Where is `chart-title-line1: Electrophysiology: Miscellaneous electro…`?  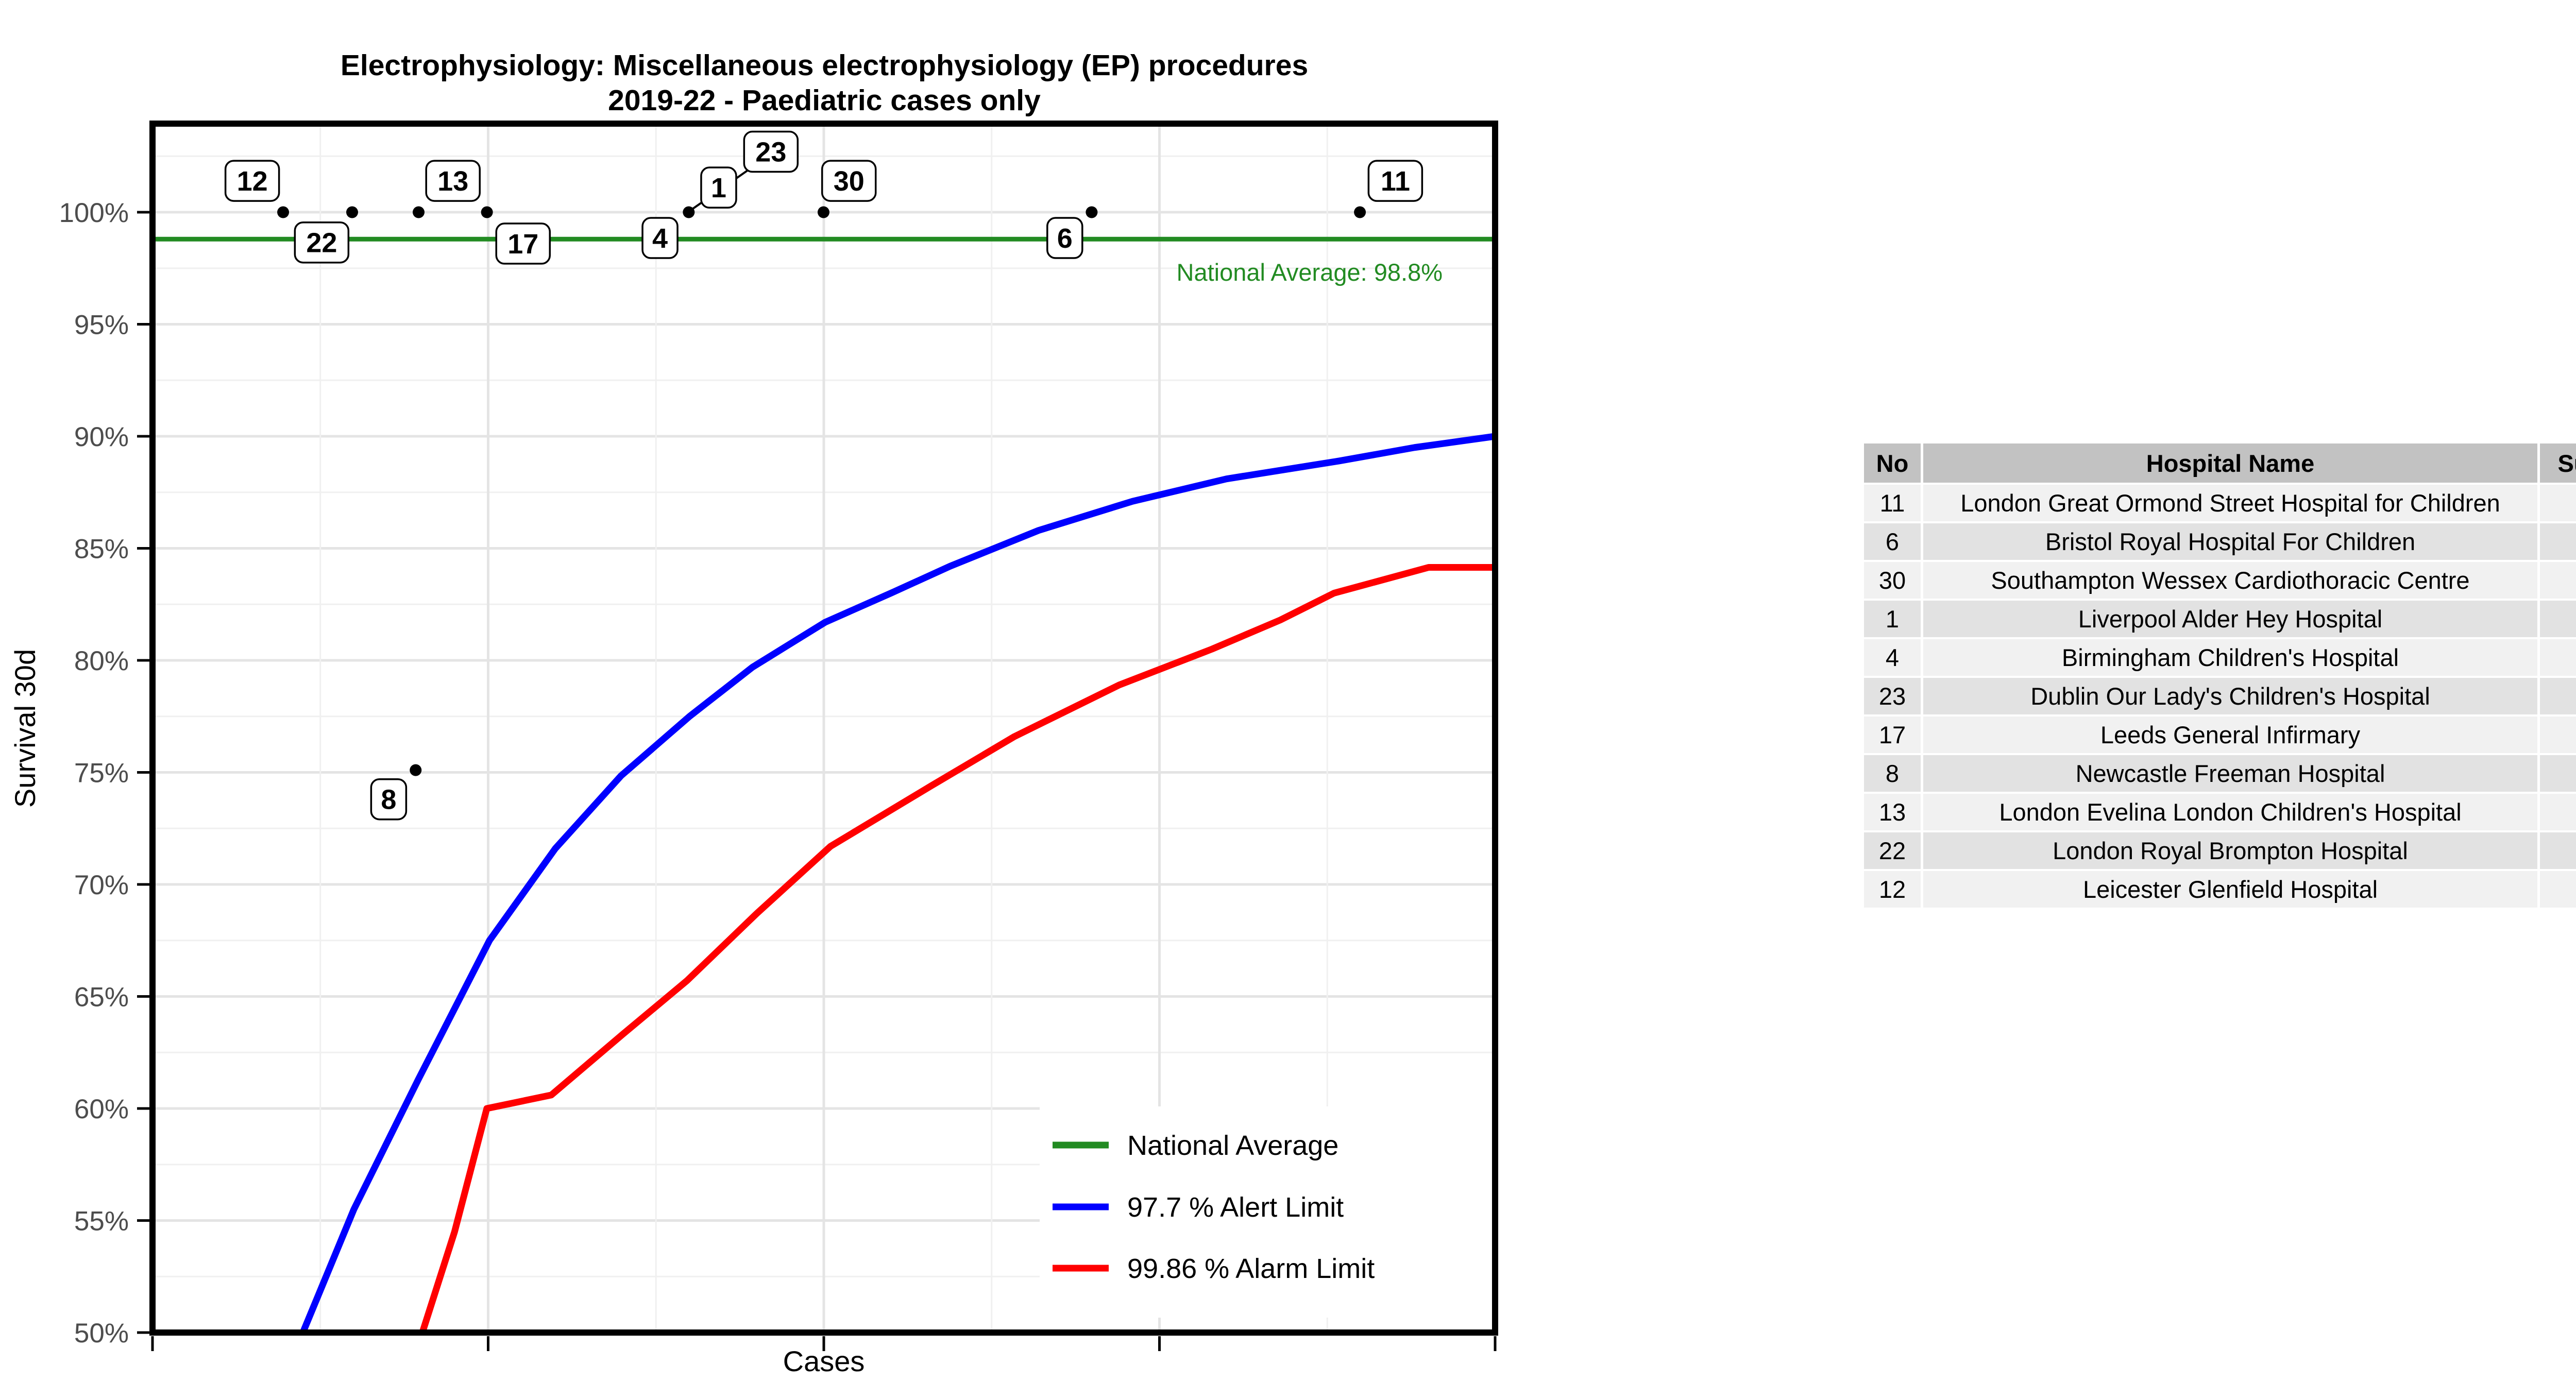
chart-title-line1: Electrophysiology: Miscellaneous electro… is located at coordinates (824, 65).